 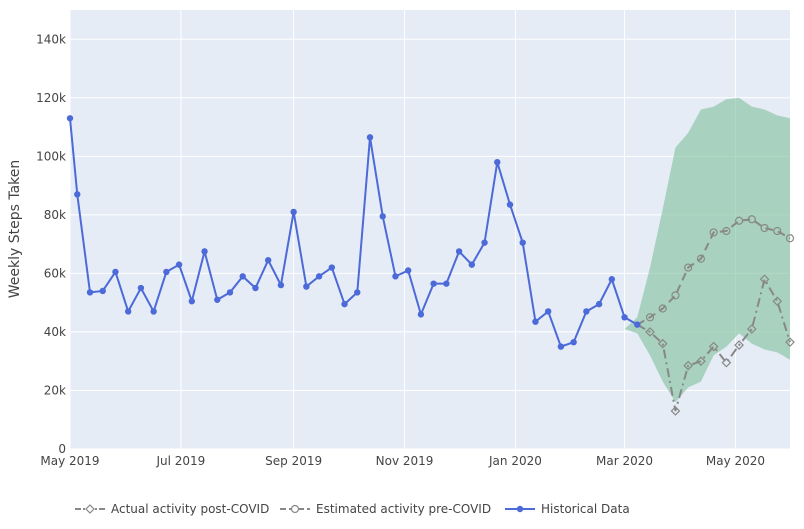 What do you see at coordinates (55, 390) in the screenshot?
I see `y-tick-label: 20k` at bounding box center [55, 390].